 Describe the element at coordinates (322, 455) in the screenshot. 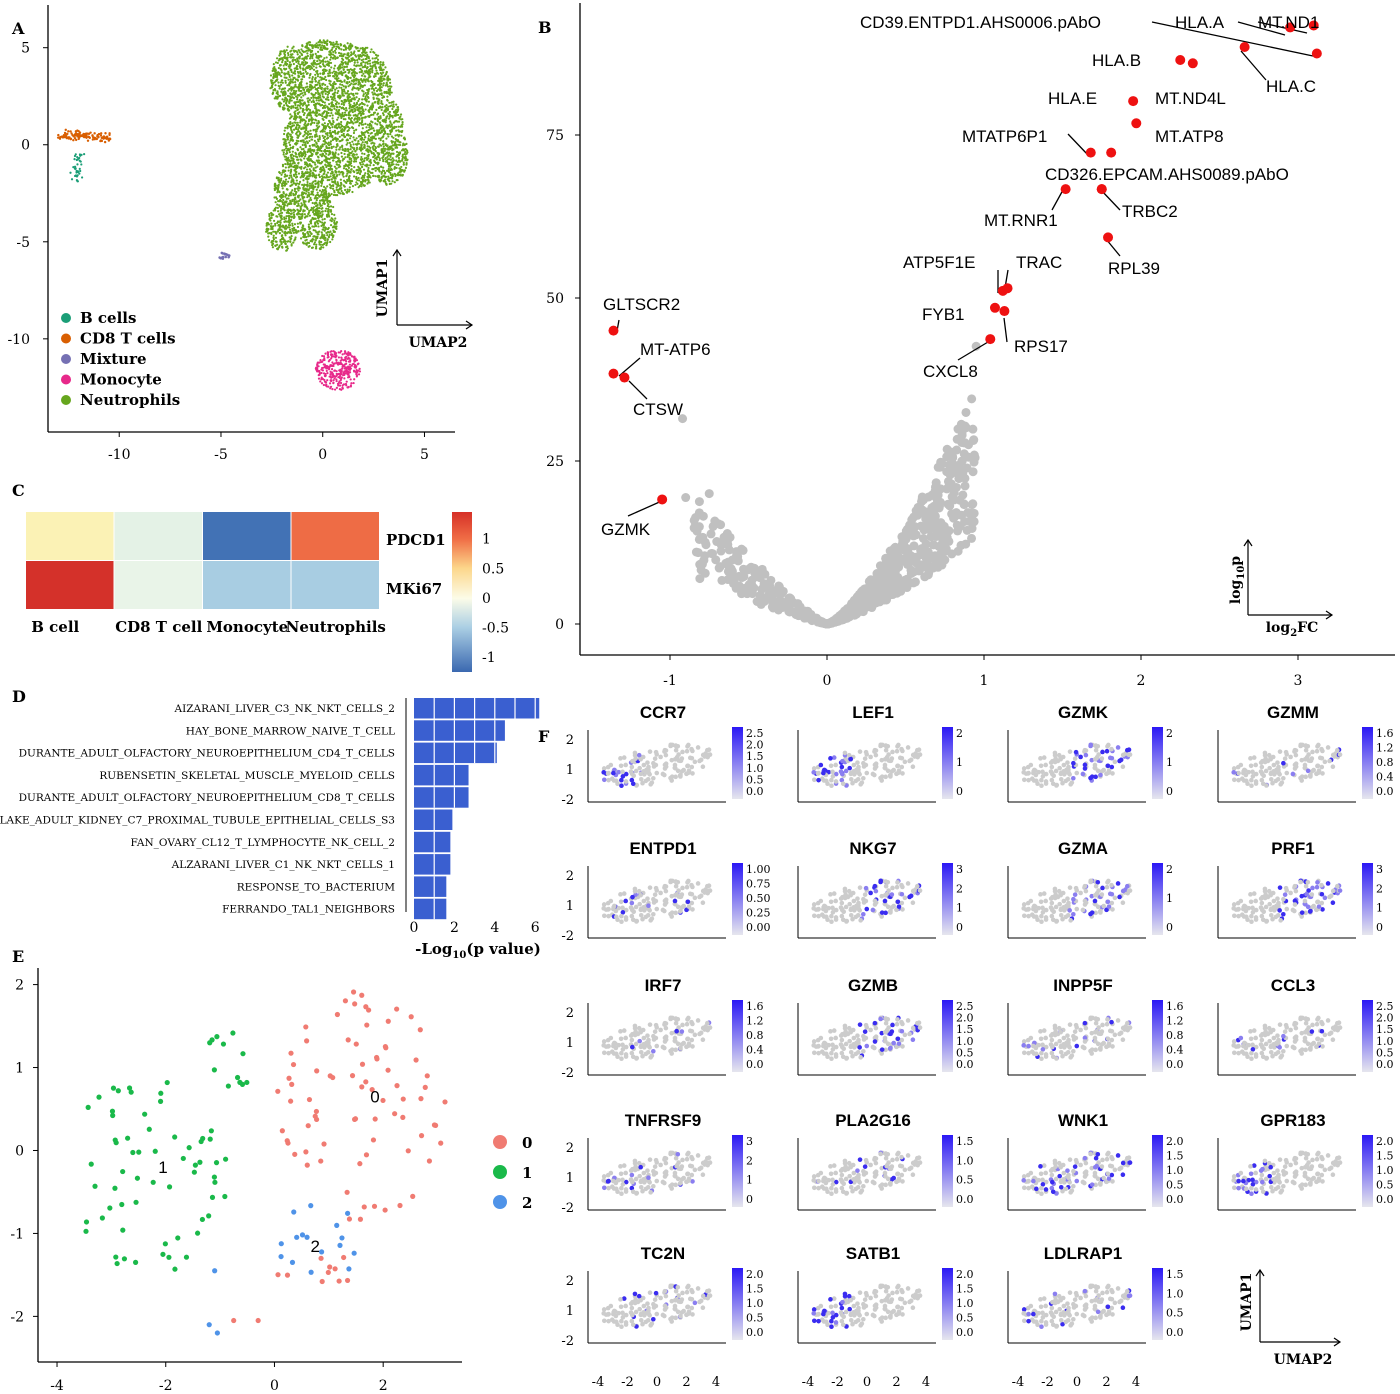

I see `a-x-tick-label: 0` at that location.